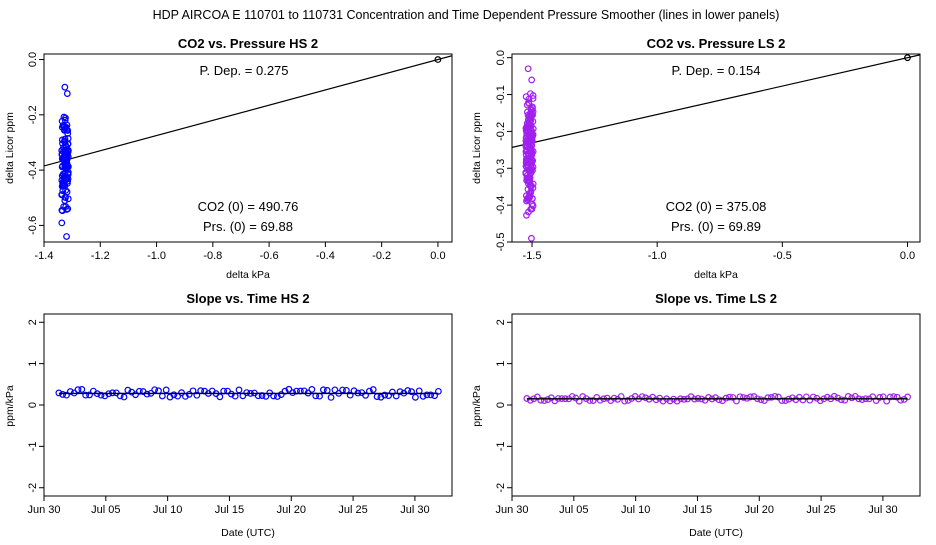 The image size is (936, 545). Describe the element at coordinates (248, 275) in the screenshot. I see `x-axis-label: delta kPa` at that location.